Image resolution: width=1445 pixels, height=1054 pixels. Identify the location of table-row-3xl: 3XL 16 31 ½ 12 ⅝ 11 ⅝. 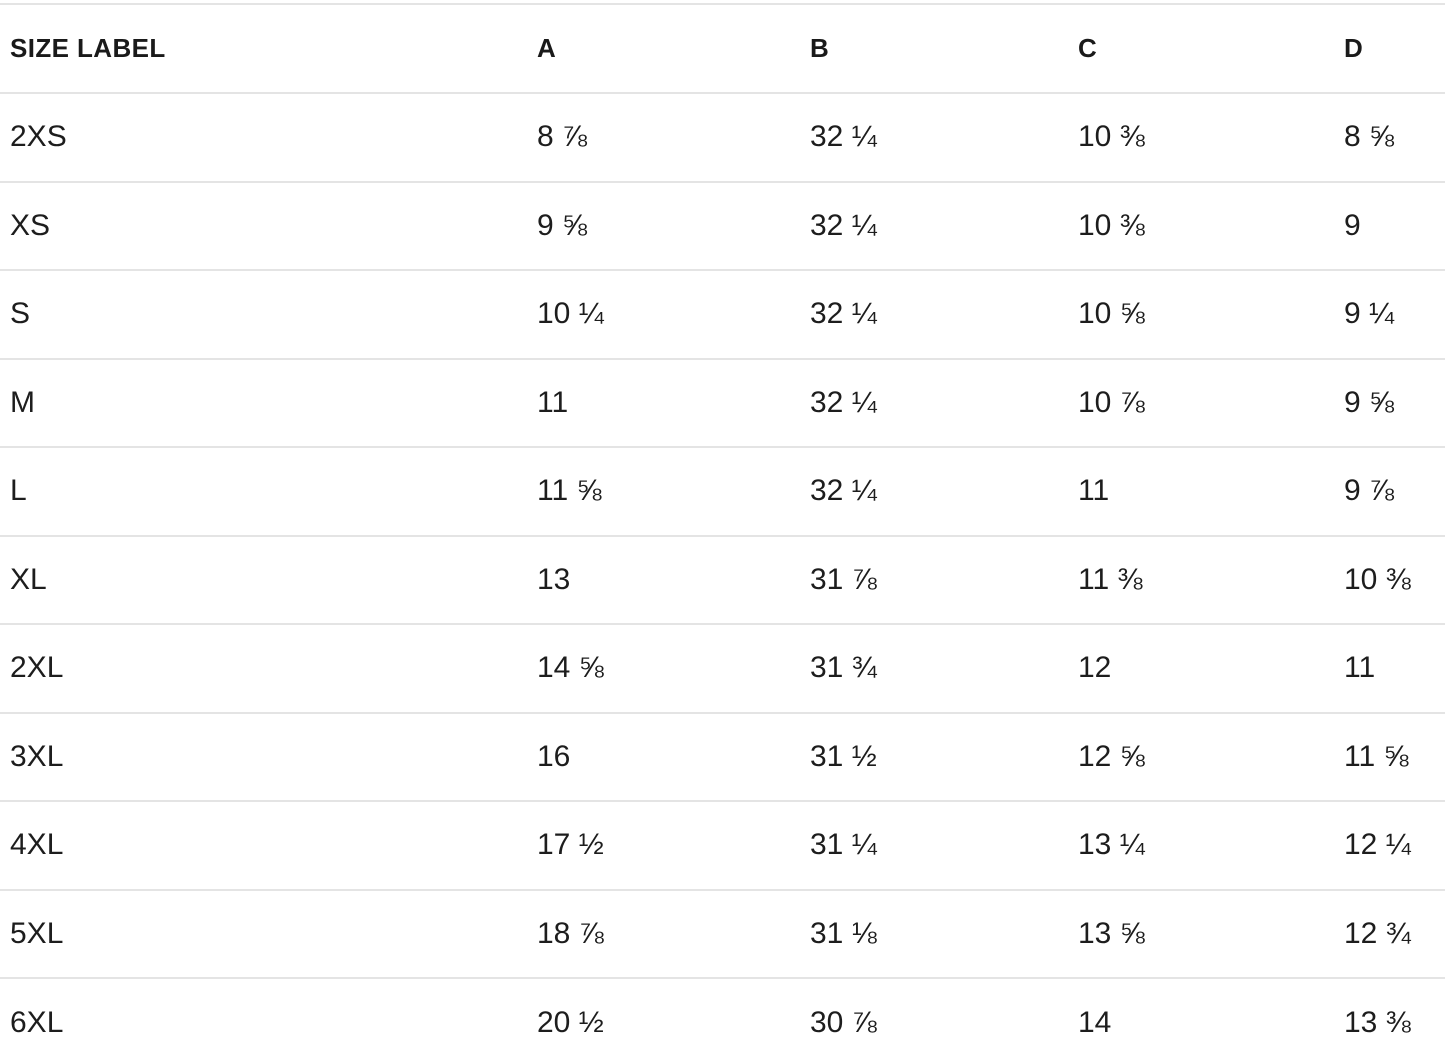
(722, 756).